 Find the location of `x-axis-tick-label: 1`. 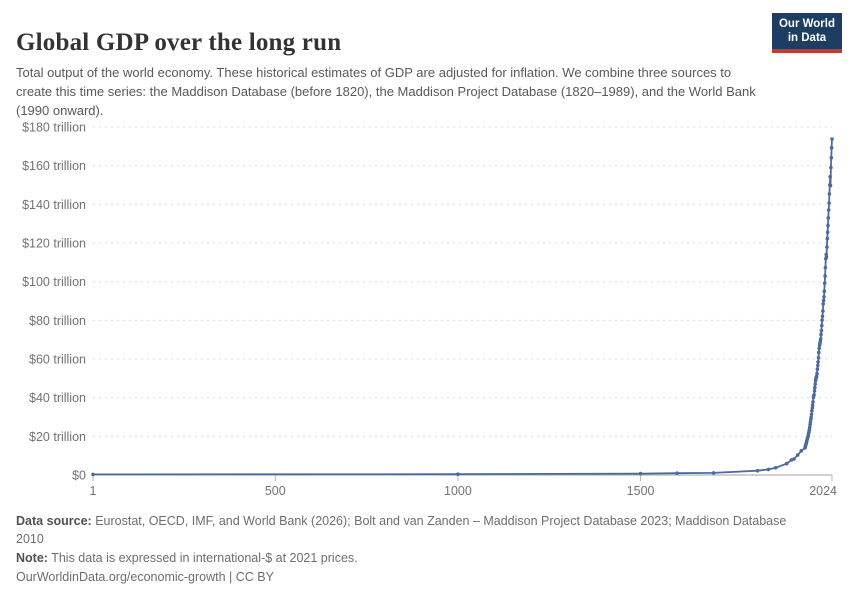

x-axis-tick-label: 1 is located at coordinates (93, 491).